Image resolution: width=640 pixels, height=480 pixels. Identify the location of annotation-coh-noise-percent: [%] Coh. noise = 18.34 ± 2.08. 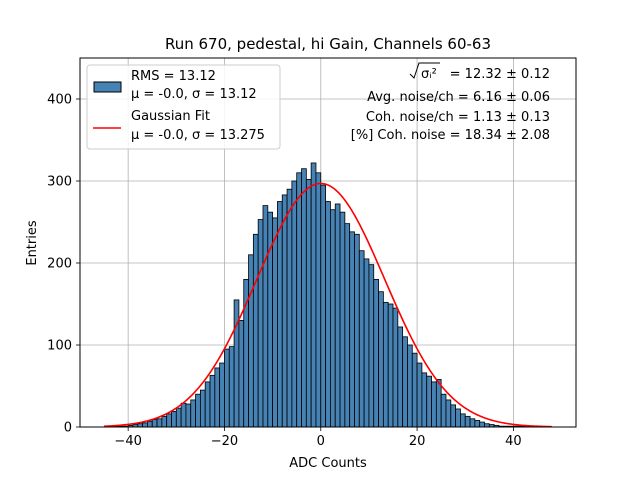
(450, 135).